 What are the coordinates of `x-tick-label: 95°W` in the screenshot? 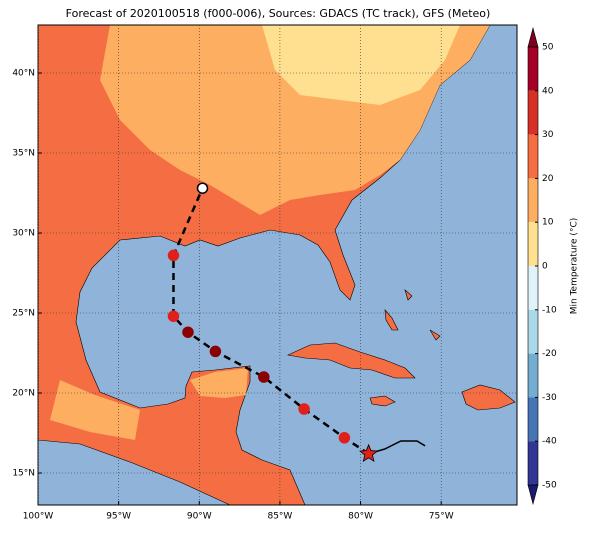 It's located at (118, 517).